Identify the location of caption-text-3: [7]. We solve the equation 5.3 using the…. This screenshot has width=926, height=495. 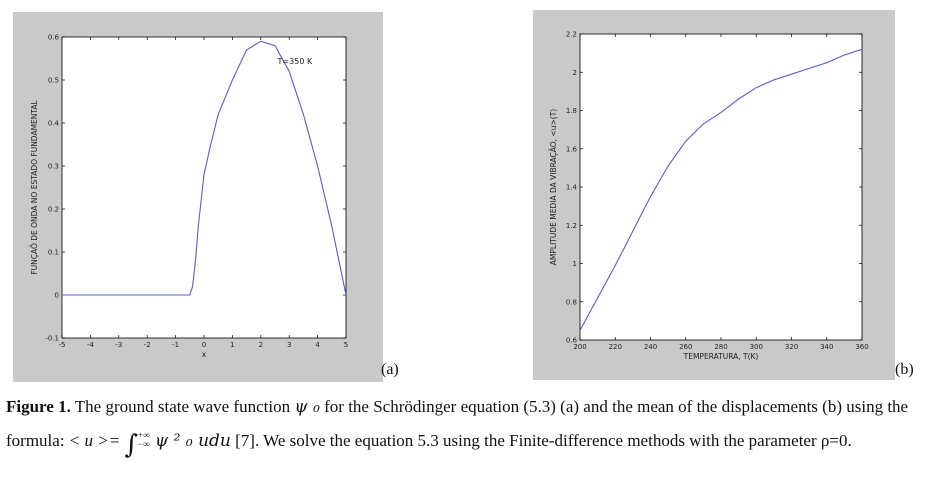
(541, 440).